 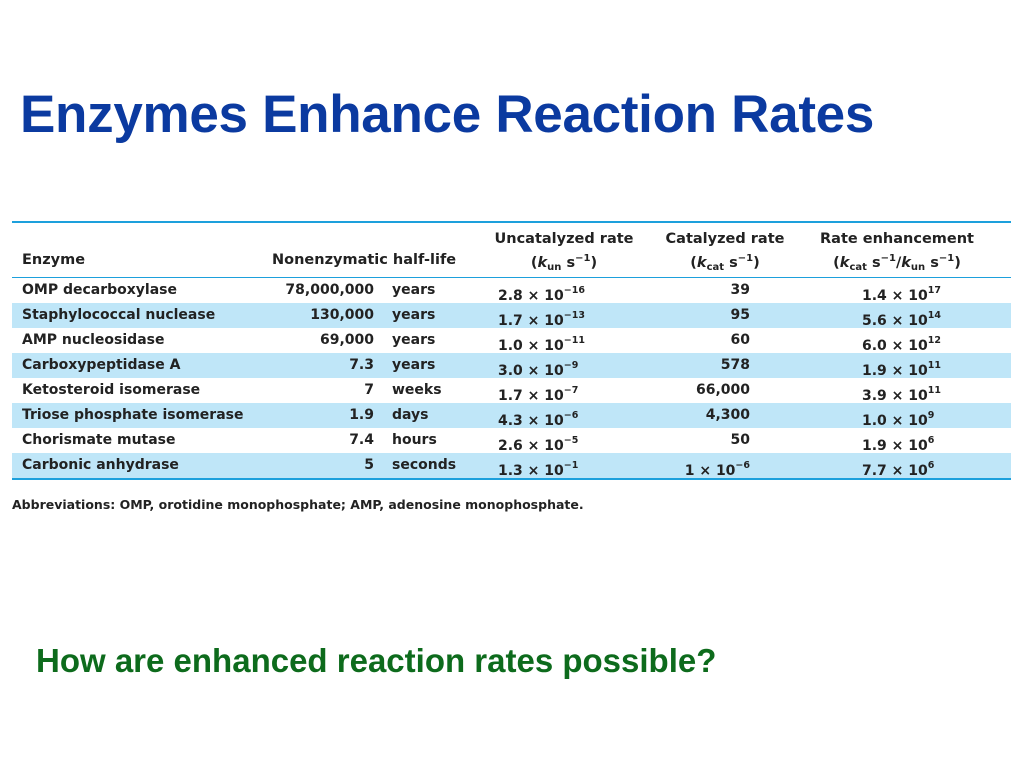 I want to click on cell-half-life-value: 130,000, so click(x=342, y=315).